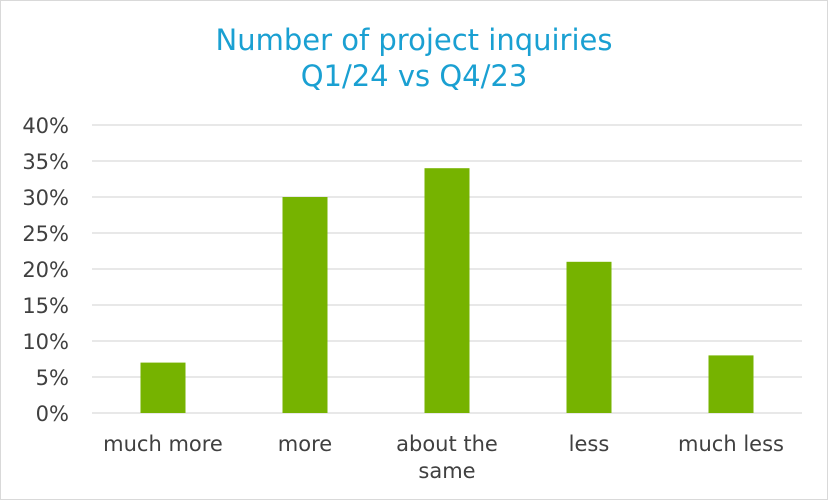 Image resolution: width=828 pixels, height=500 pixels. I want to click on x-tick-label: more, so click(305, 444).